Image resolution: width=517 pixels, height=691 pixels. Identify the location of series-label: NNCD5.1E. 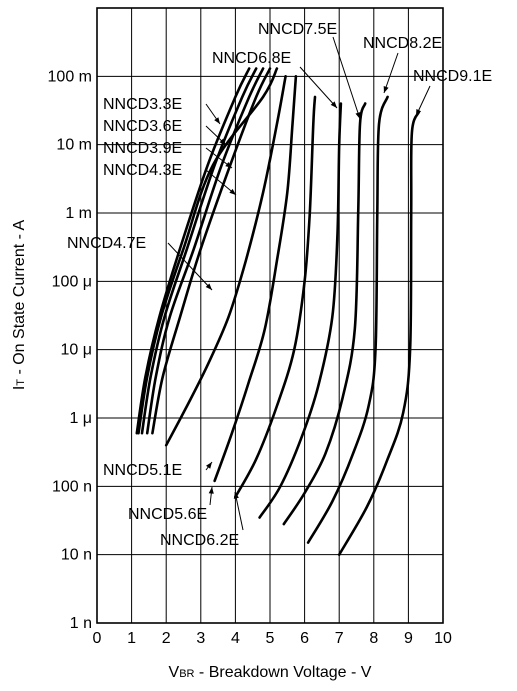
(142, 470).